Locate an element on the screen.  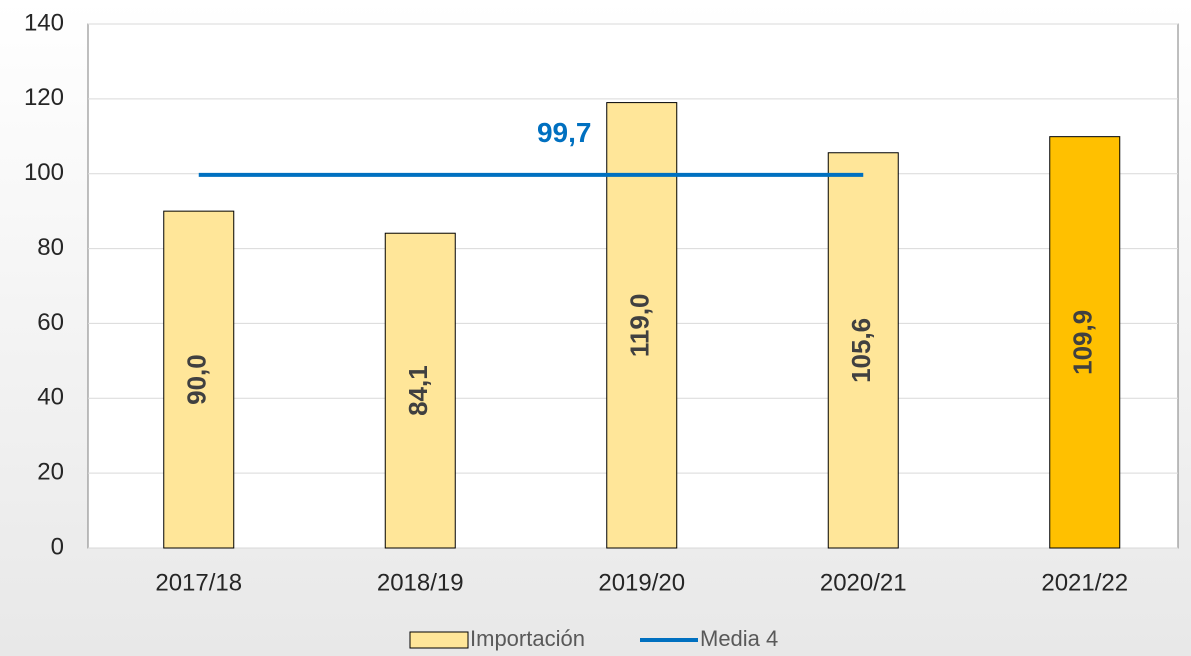
legend-swatch is located at coordinates (439, 640).